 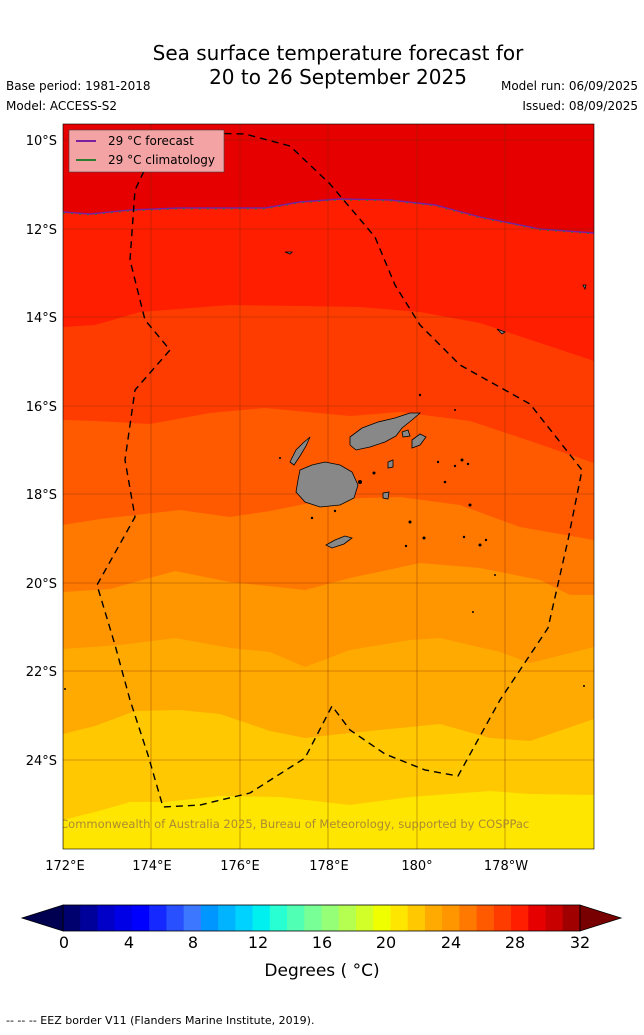 What do you see at coordinates (338, 77) in the screenshot?
I see `title-line-2: 20 to 26 September 2025` at bounding box center [338, 77].